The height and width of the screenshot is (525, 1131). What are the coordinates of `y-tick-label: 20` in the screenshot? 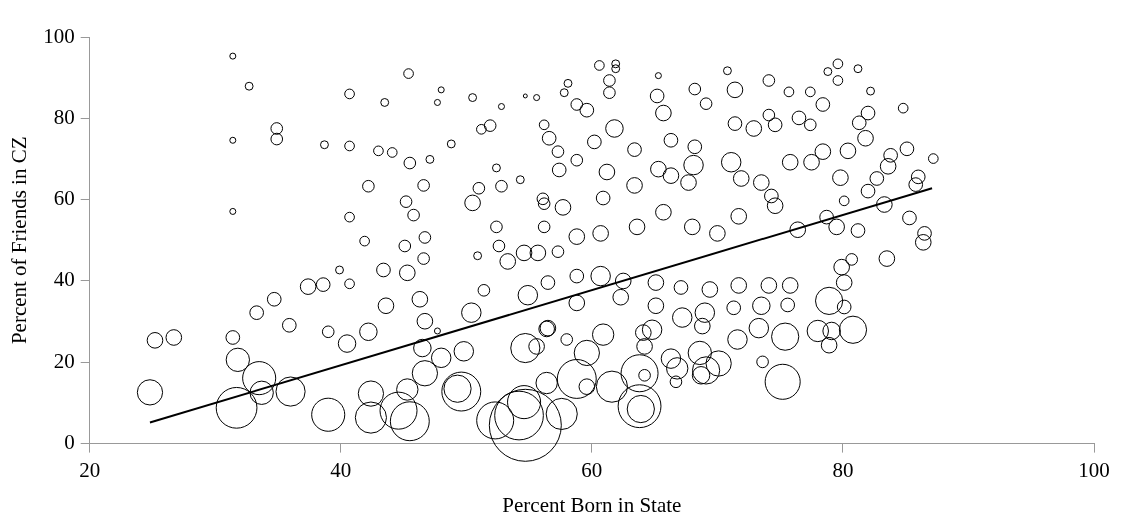 It's located at (64, 360).